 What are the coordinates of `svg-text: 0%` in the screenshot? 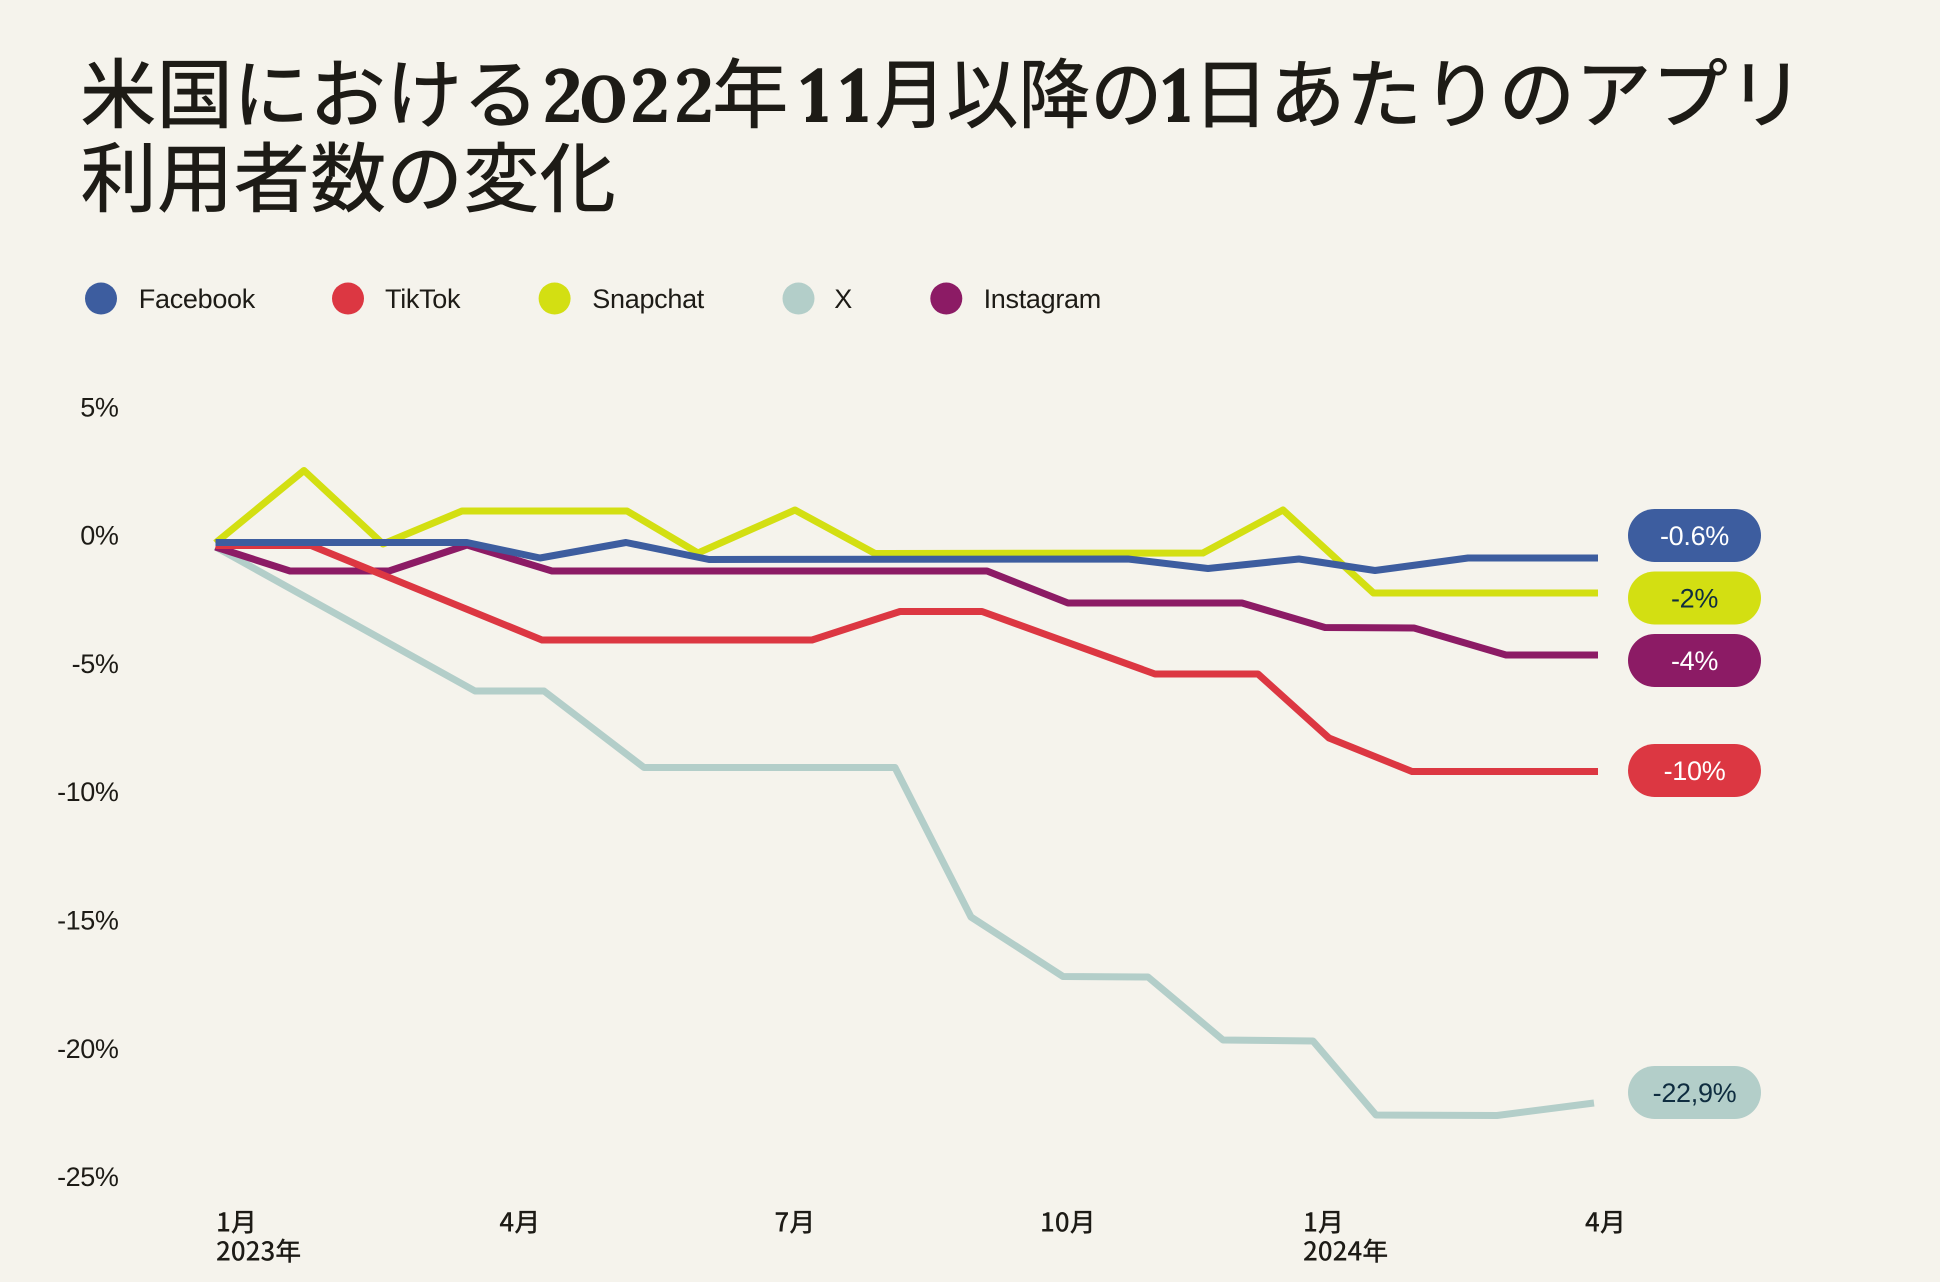 It's located at (99, 536).